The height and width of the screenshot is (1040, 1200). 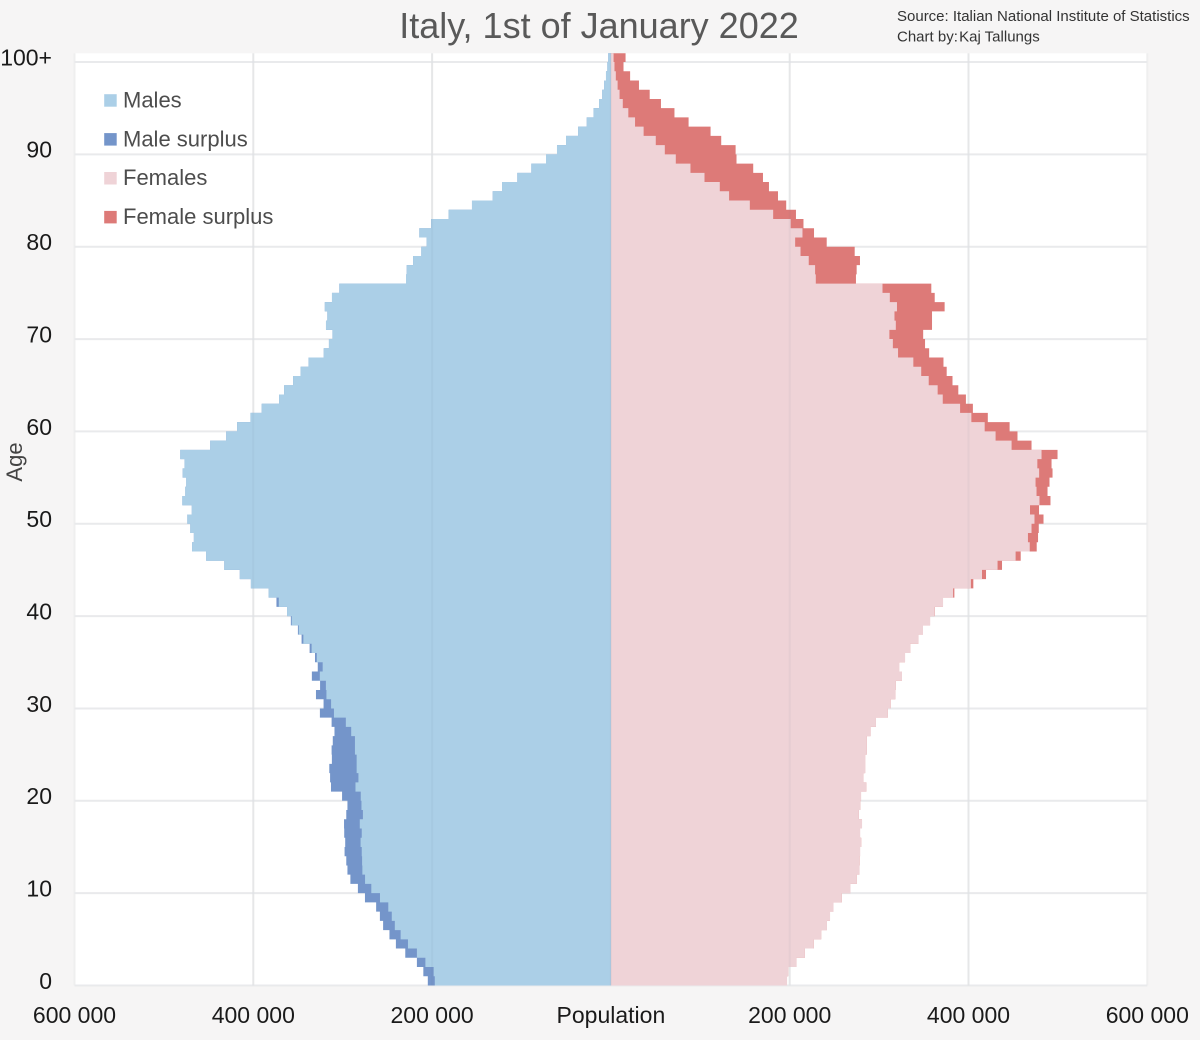 What do you see at coordinates (14, 461) in the screenshot?
I see `svg-text: Age` at bounding box center [14, 461].